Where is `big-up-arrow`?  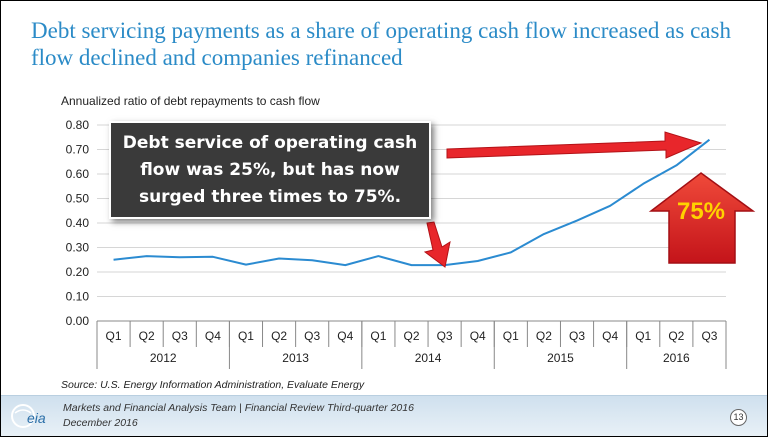
big-up-arrow is located at coordinates (702, 218).